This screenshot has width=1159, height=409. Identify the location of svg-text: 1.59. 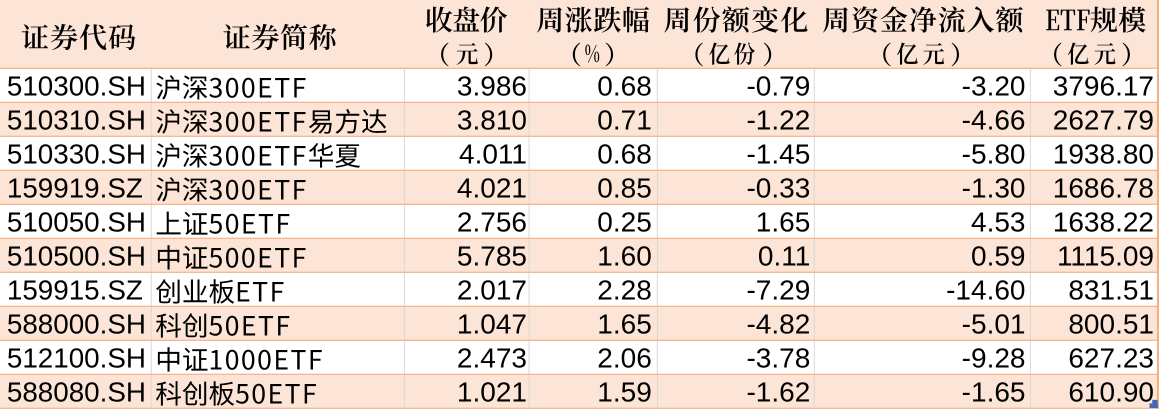
(624, 392).